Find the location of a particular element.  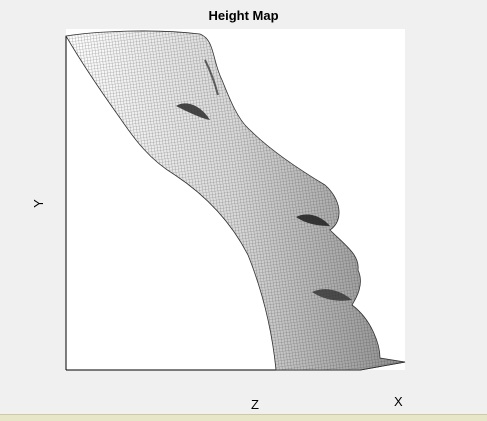

z-axis-label: Z is located at coordinates (255, 404).